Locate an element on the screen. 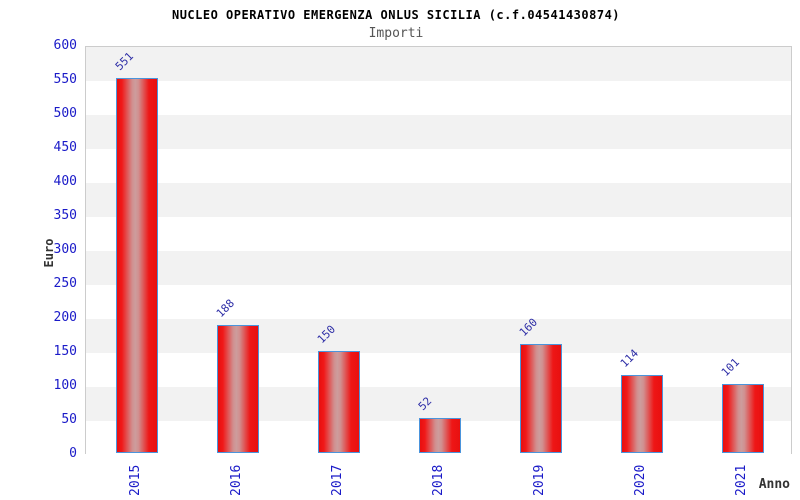  x-tick-label-2018: 2018 is located at coordinates (438, 480).